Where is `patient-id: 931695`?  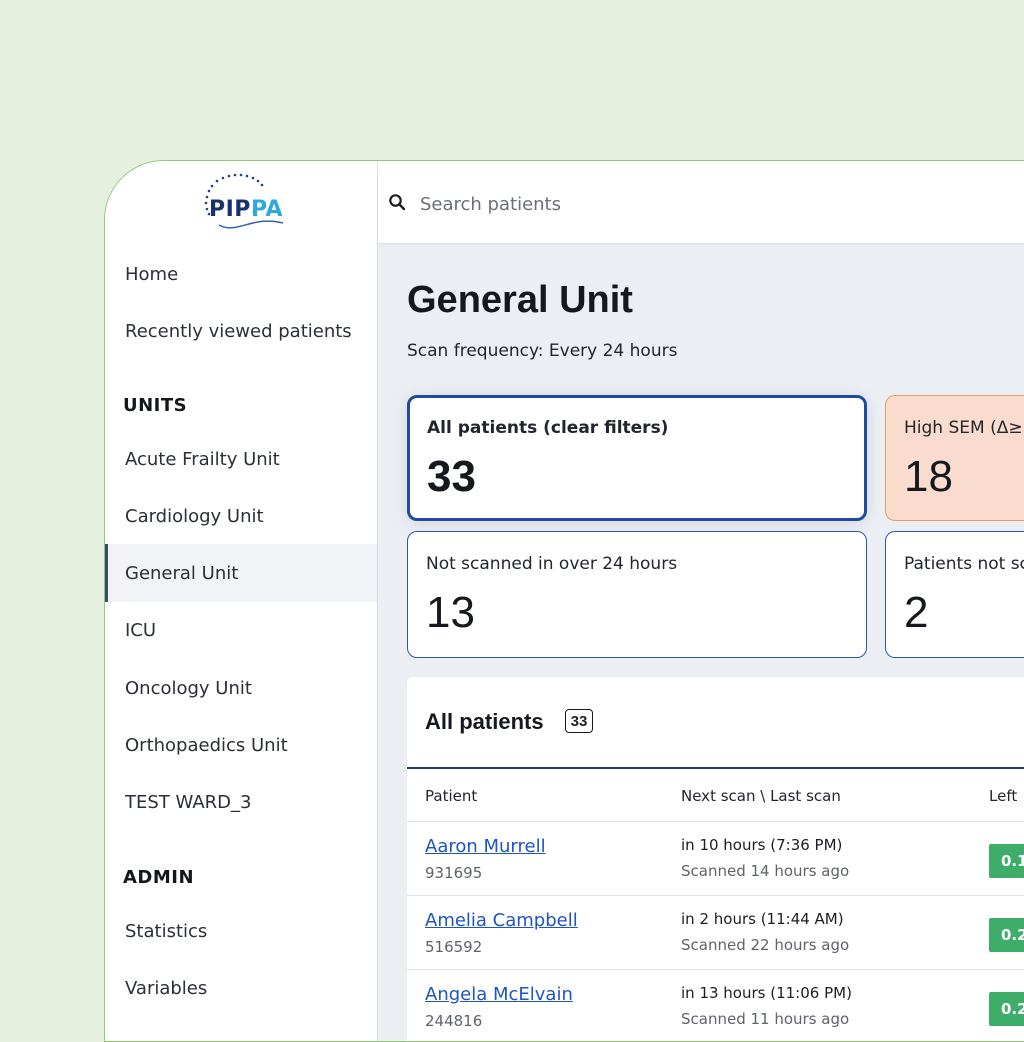 patient-id: 931695 is located at coordinates (454, 873).